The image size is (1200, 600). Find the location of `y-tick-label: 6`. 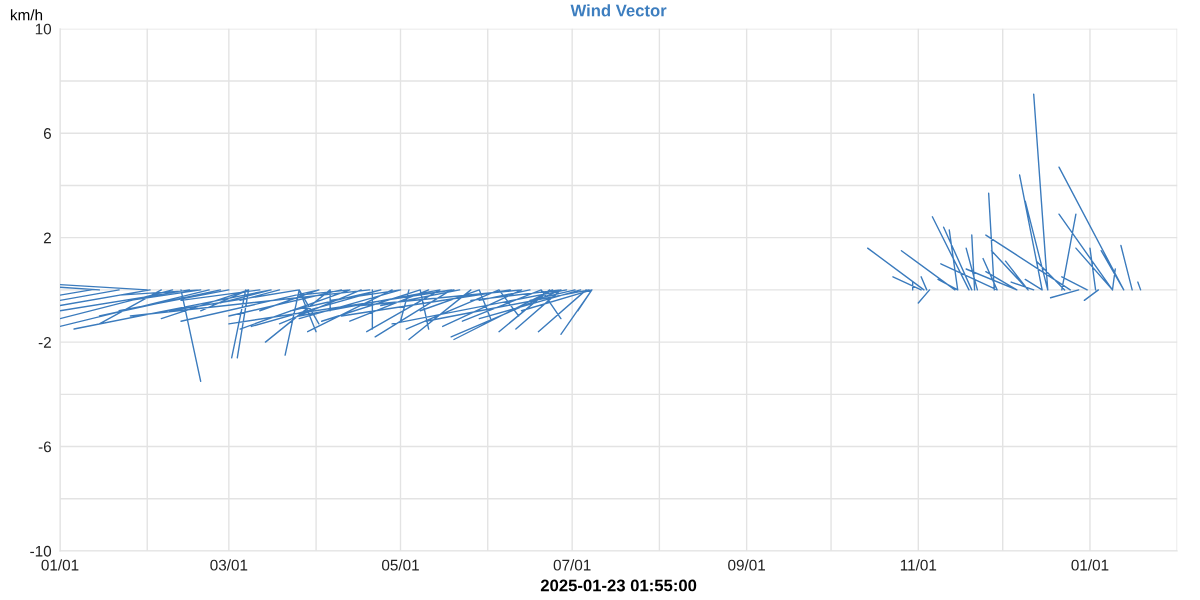

y-tick-label: 6 is located at coordinates (47, 133).